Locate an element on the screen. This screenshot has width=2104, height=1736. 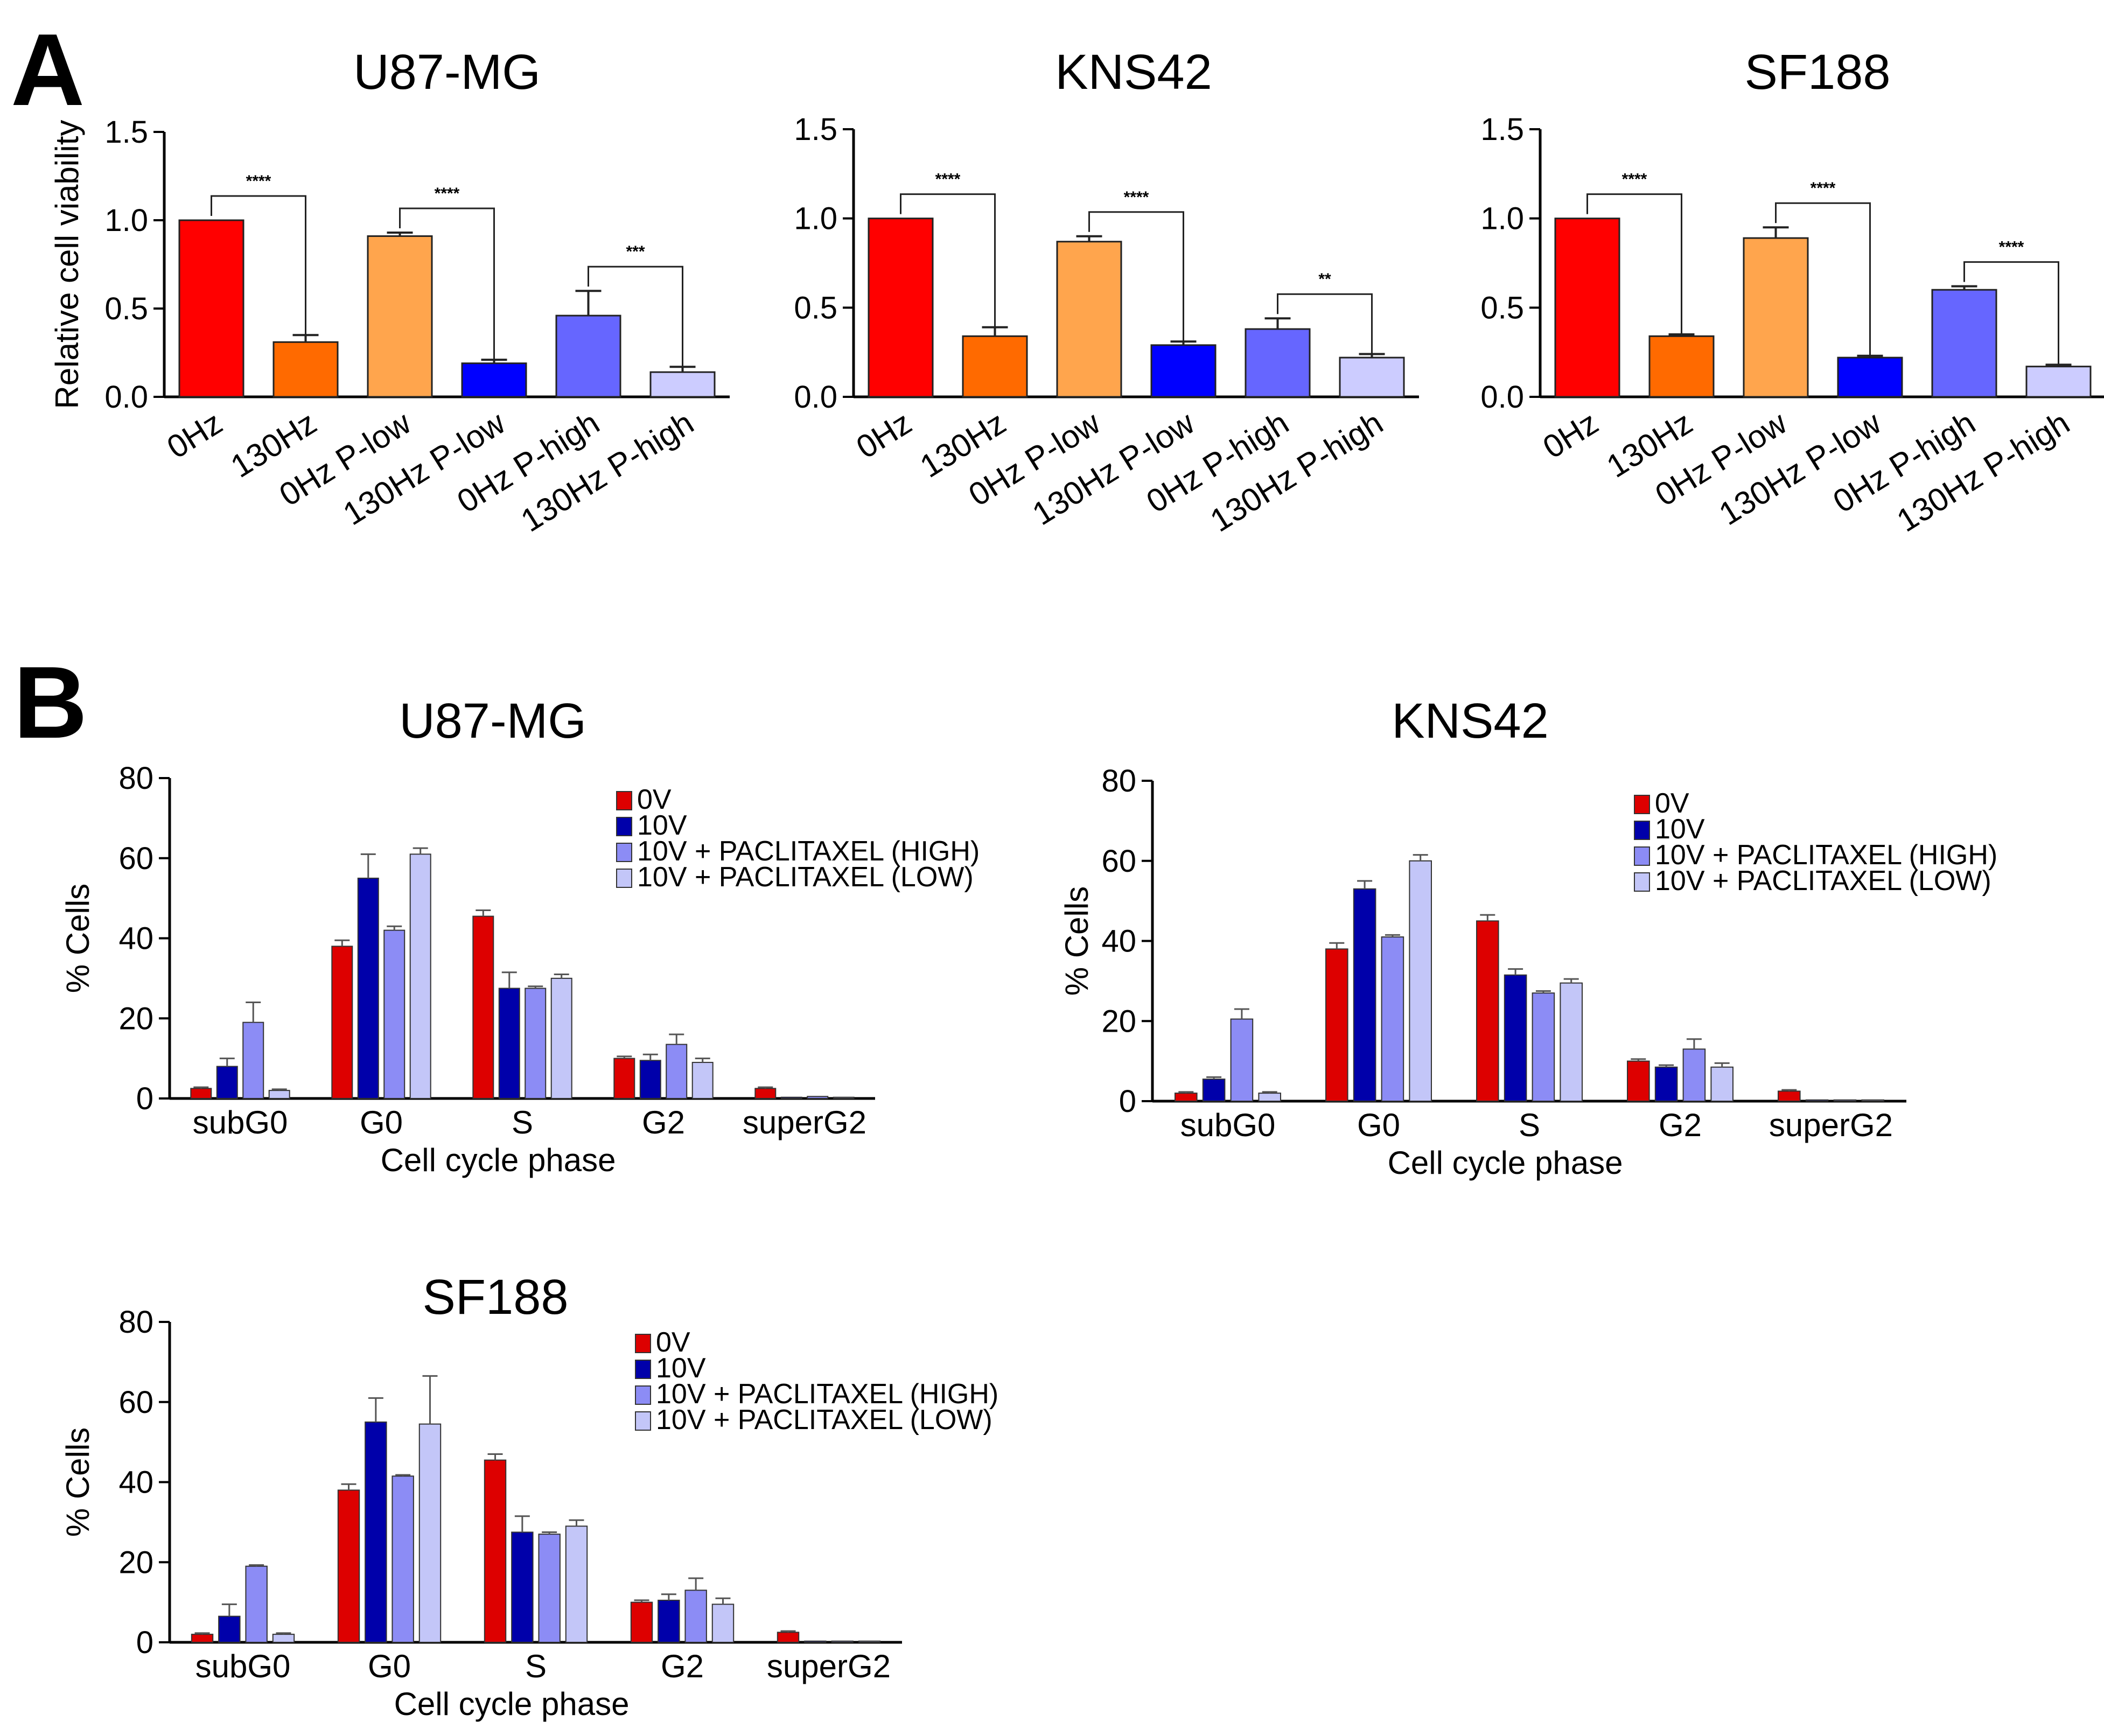
y-axis-label: Relative cell viability is located at coordinates (67, 264).